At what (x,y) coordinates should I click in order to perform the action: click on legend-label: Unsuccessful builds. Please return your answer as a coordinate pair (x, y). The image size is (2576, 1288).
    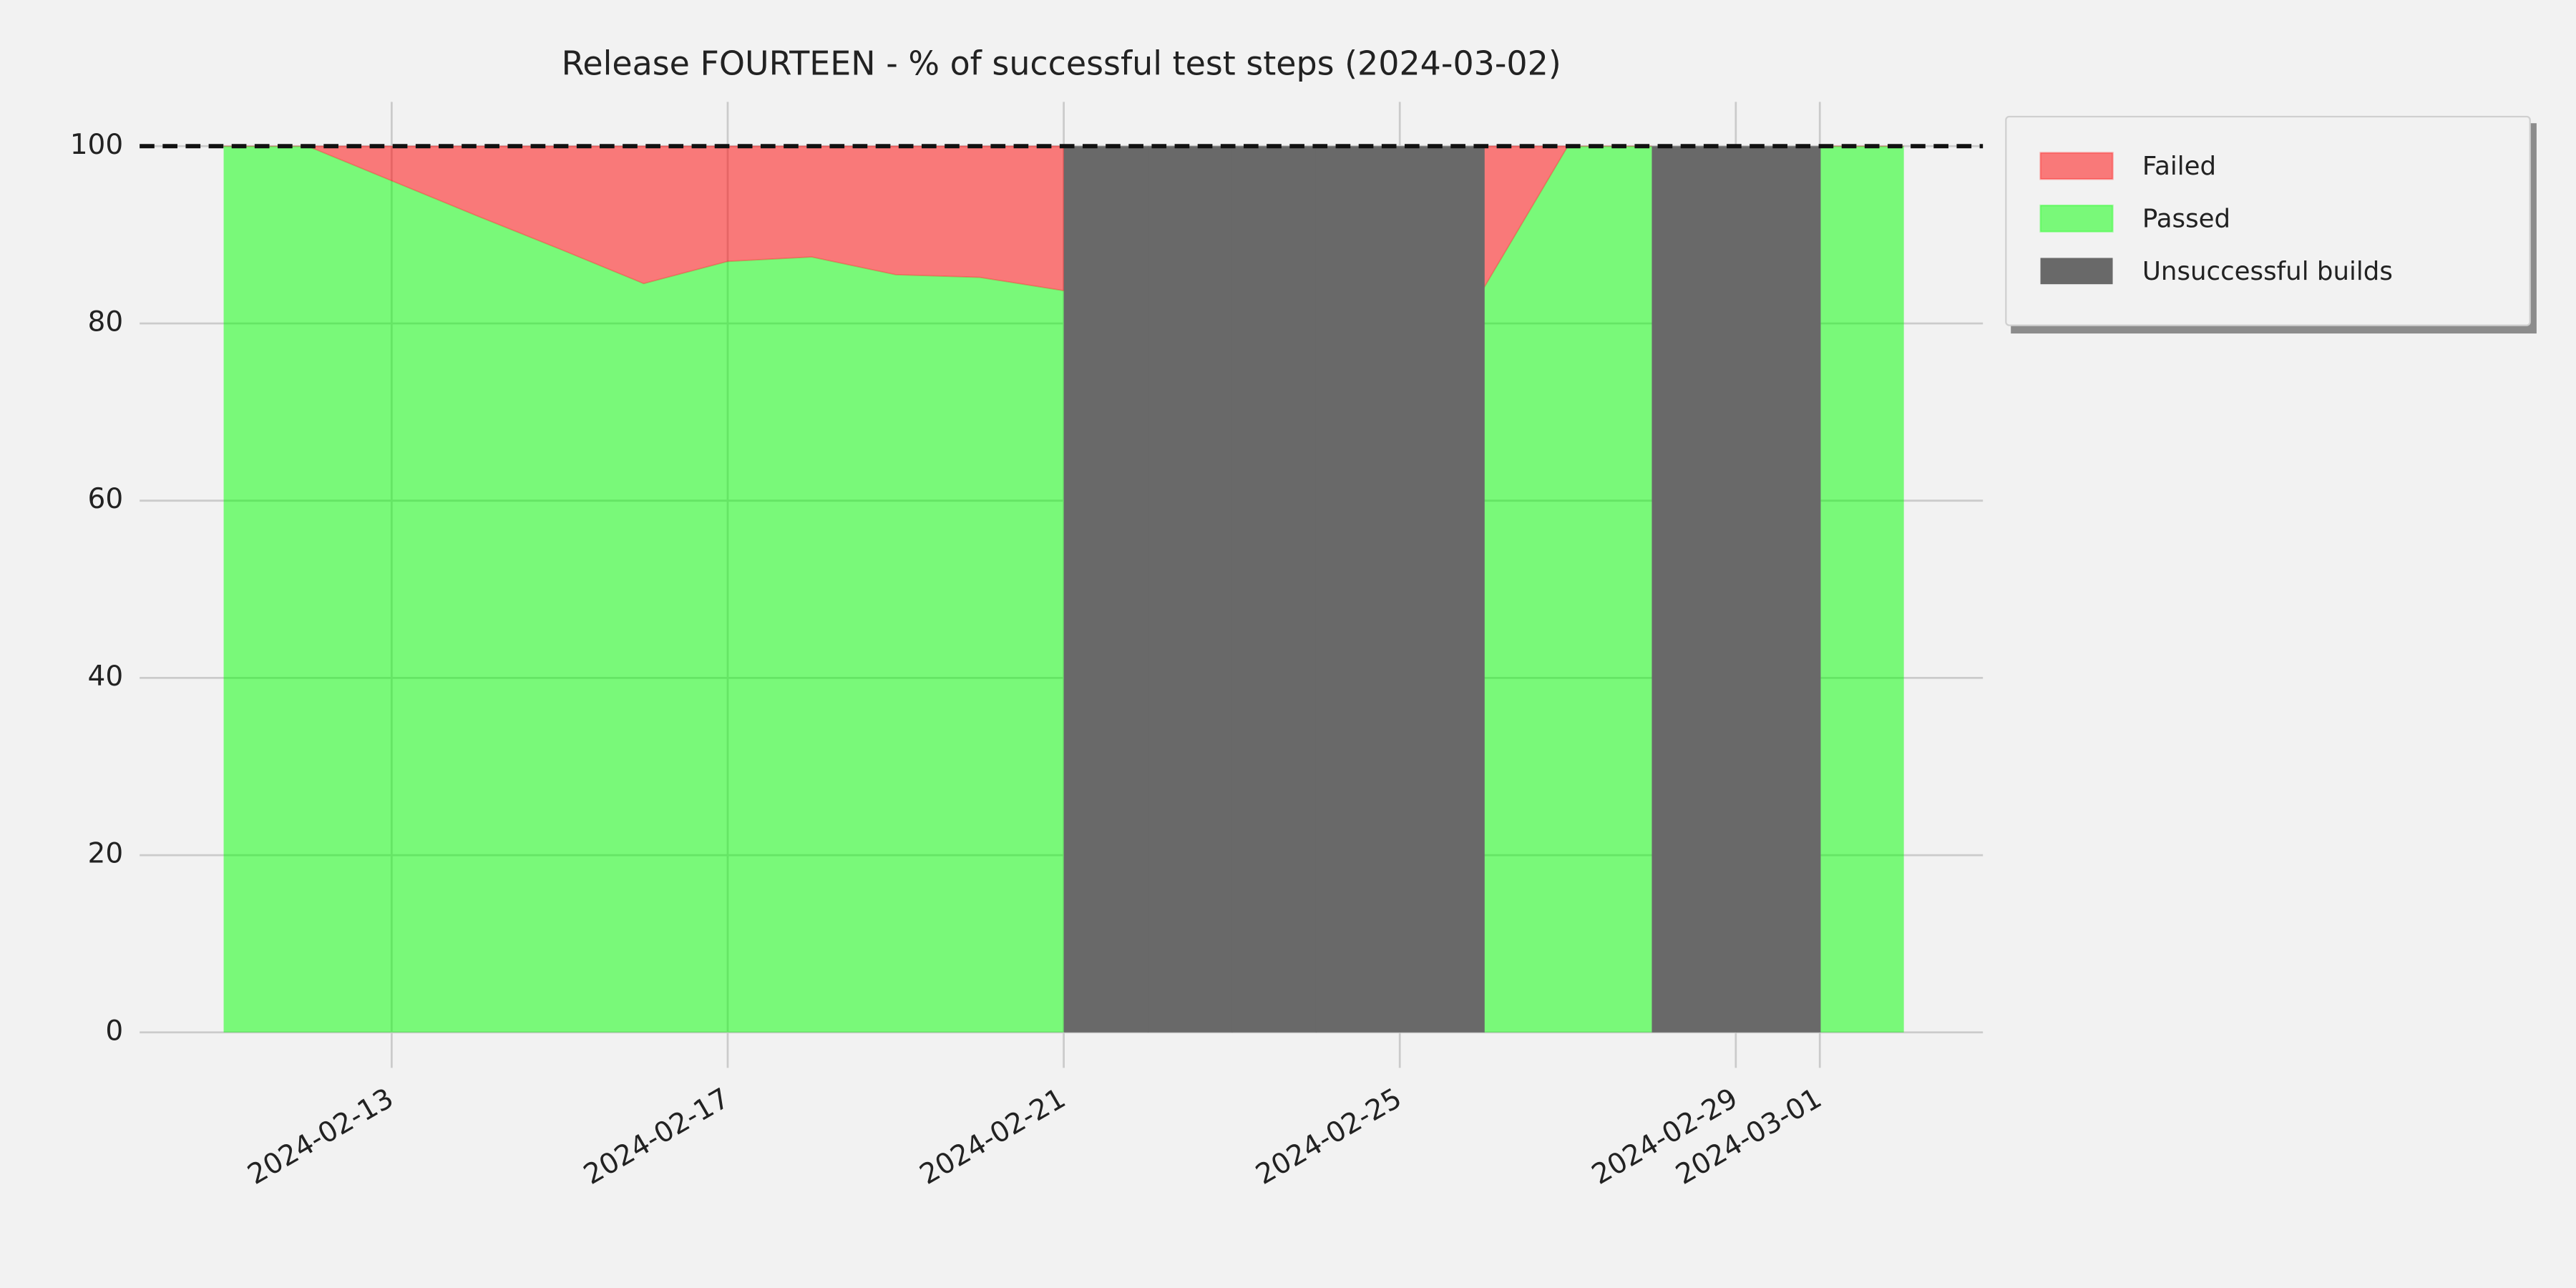
    Looking at the image, I should click on (2267, 271).